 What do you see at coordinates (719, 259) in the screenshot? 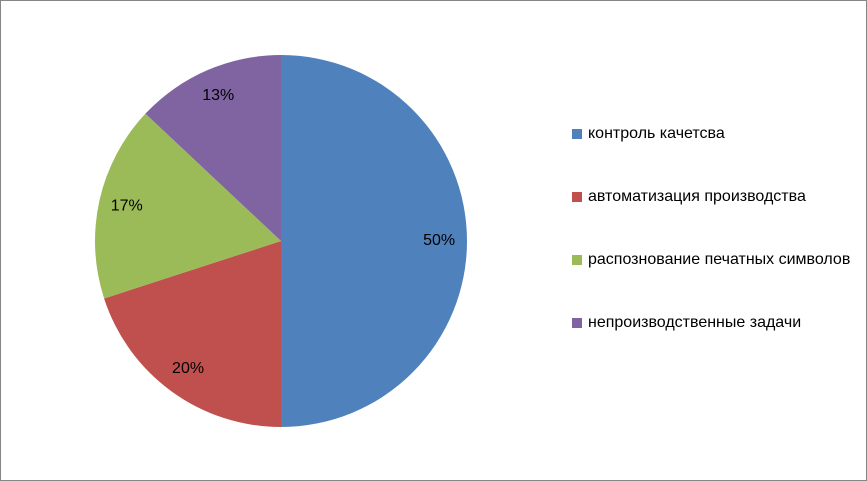
I see `legend-label: распознование печатных символов` at bounding box center [719, 259].